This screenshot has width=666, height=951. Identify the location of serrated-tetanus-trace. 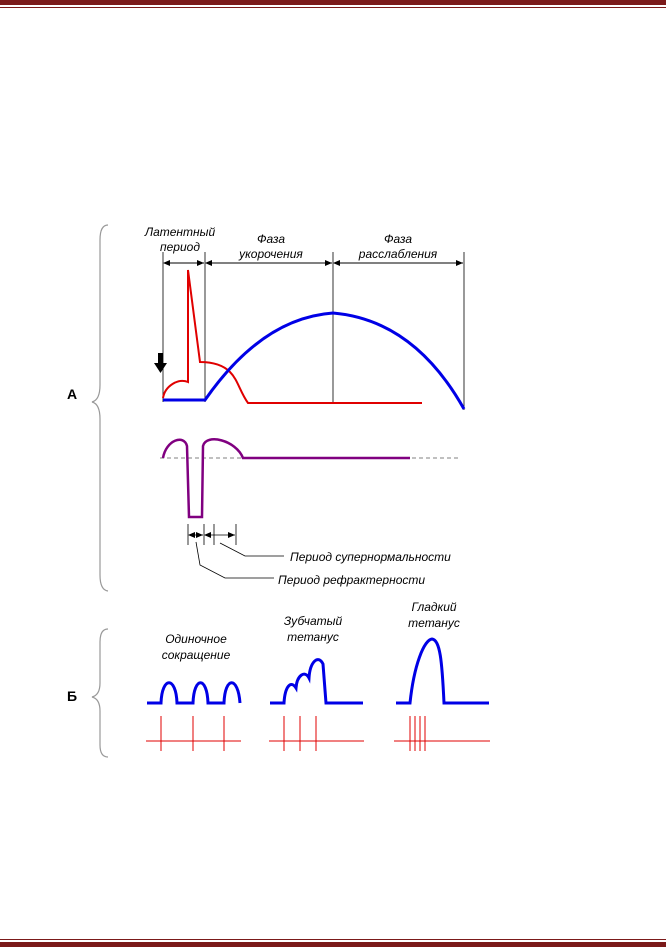
(316, 681).